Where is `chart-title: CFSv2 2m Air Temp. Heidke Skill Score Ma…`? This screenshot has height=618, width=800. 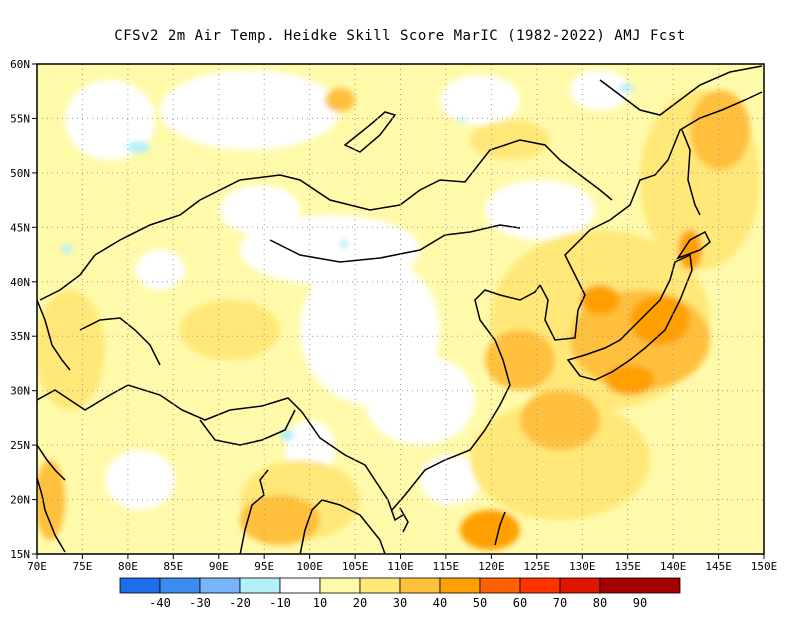 chart-title: CFSv2 2m Air Temp. Heidke Skill Score Ma… is located at coordinates (400, 36).